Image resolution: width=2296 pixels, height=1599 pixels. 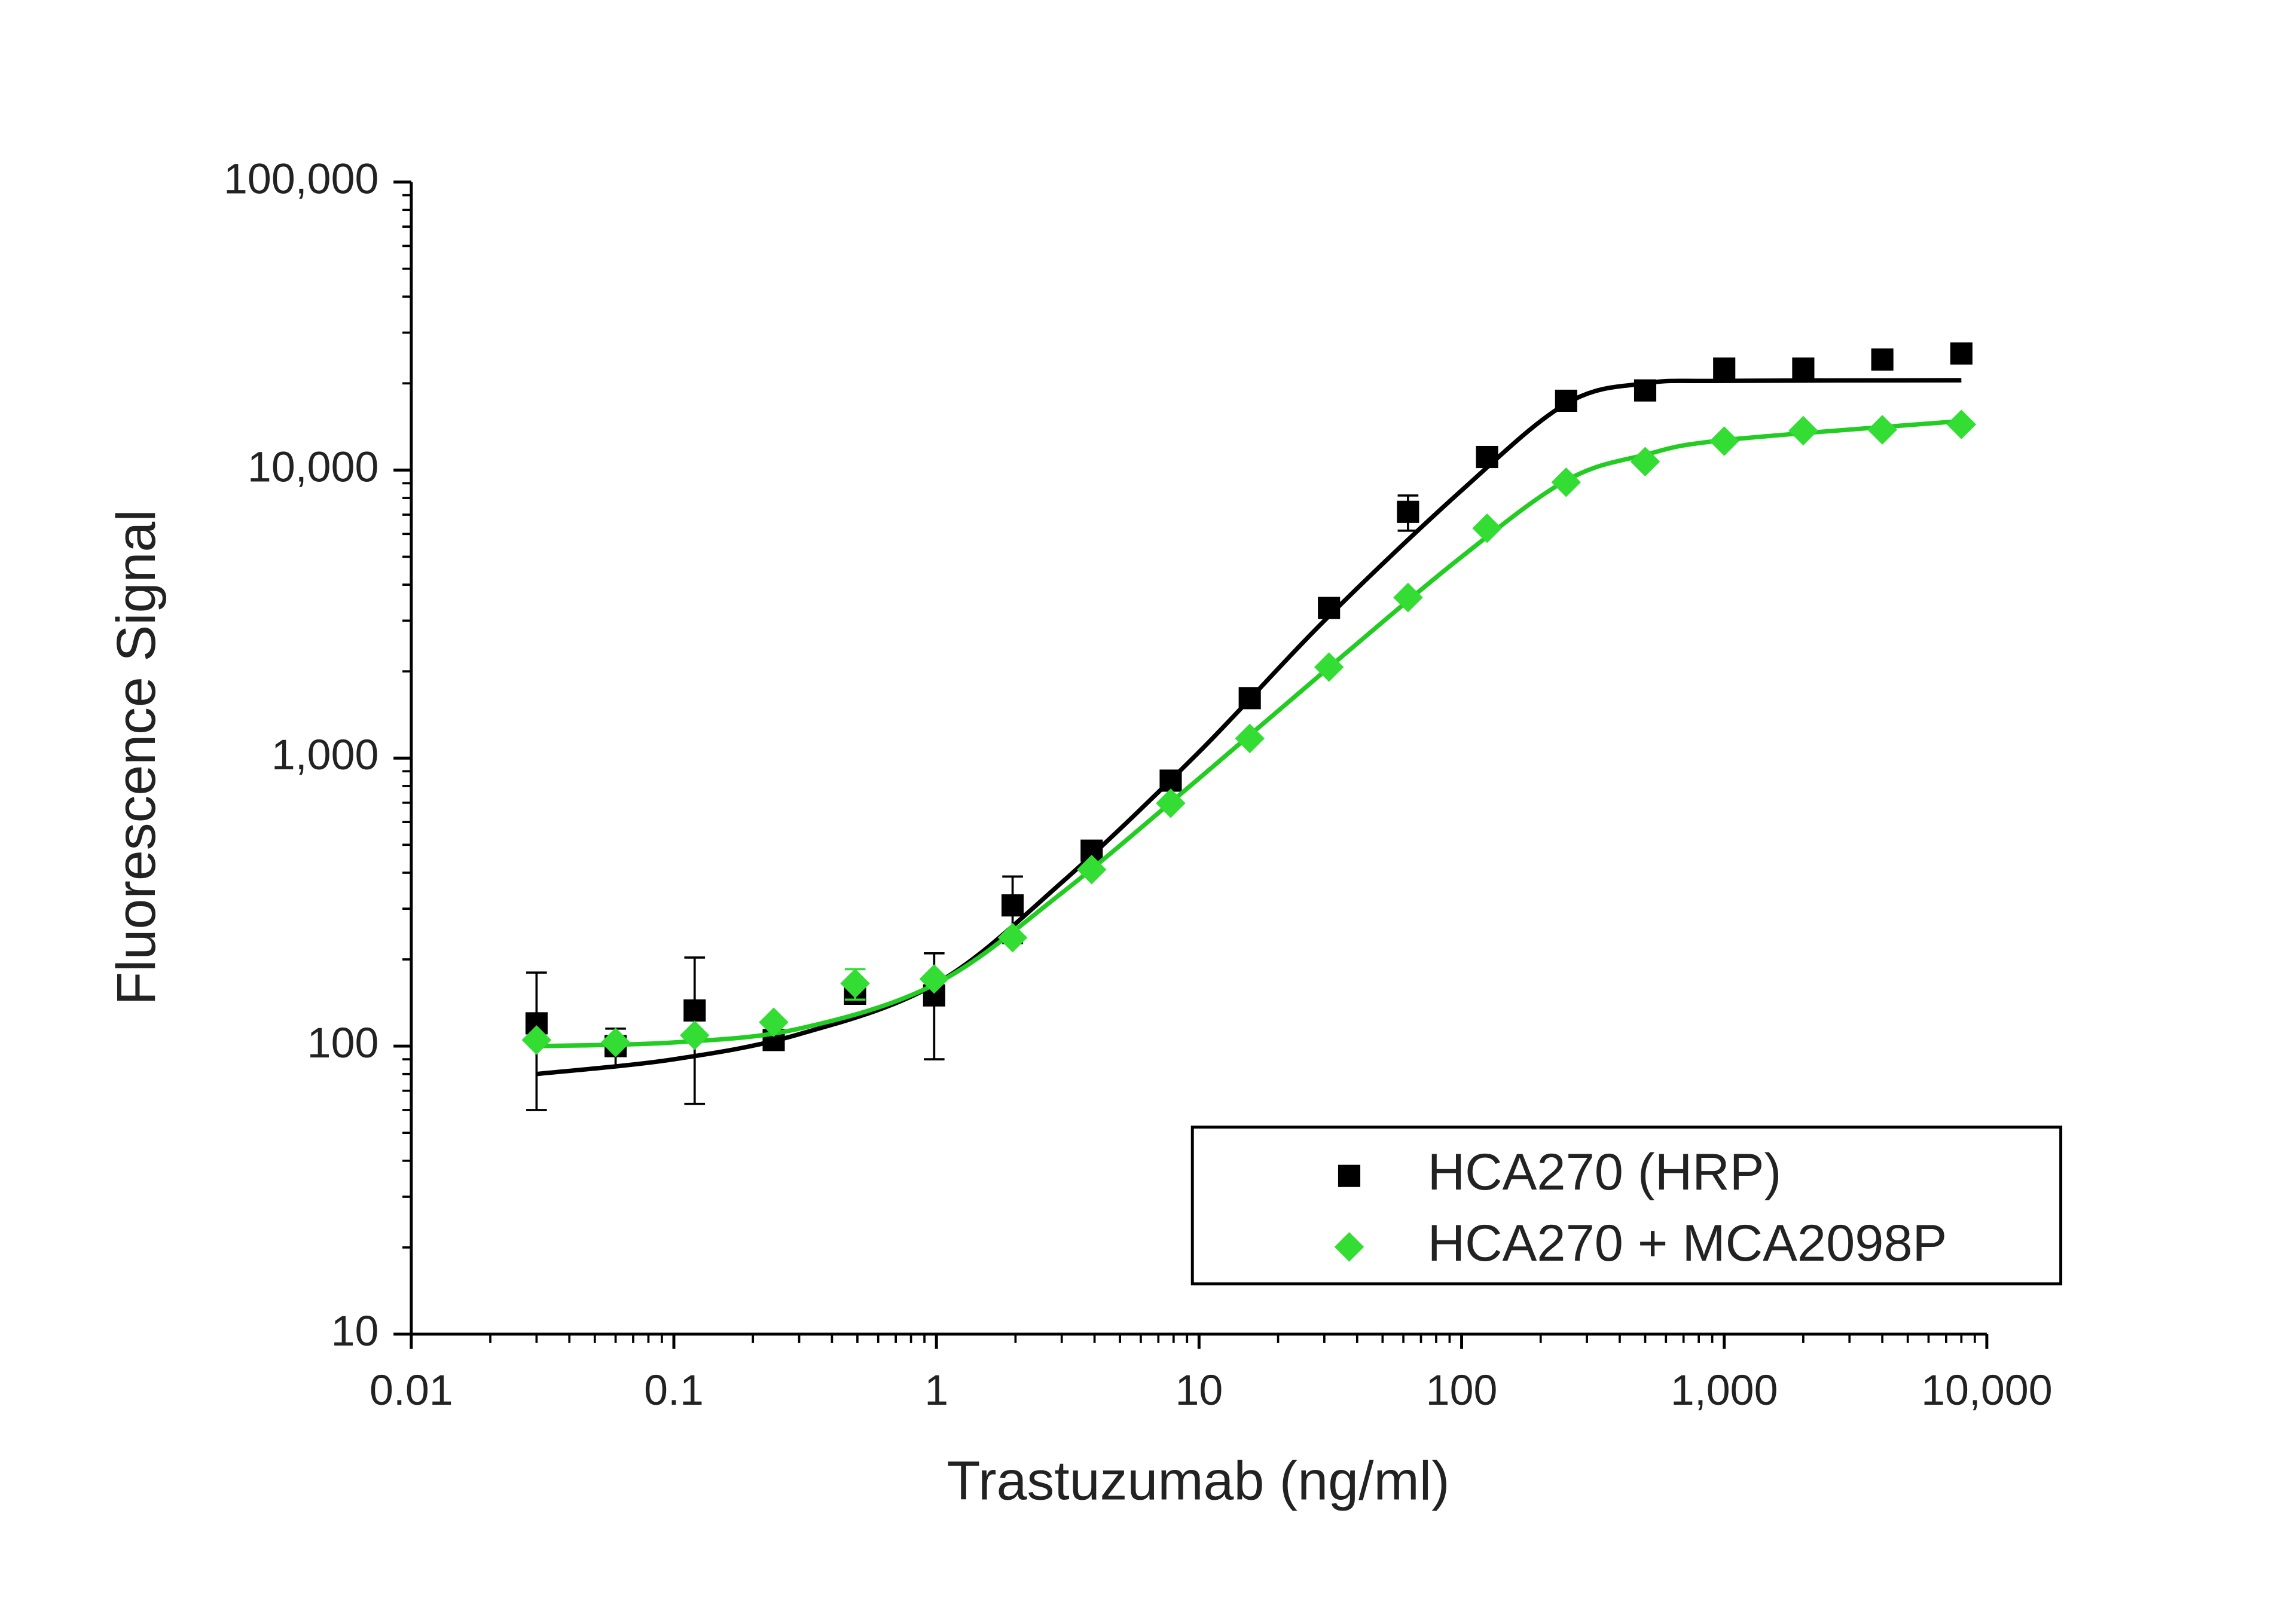 I want to click on y-tick-label: 100, so click(x=343, y=1043).